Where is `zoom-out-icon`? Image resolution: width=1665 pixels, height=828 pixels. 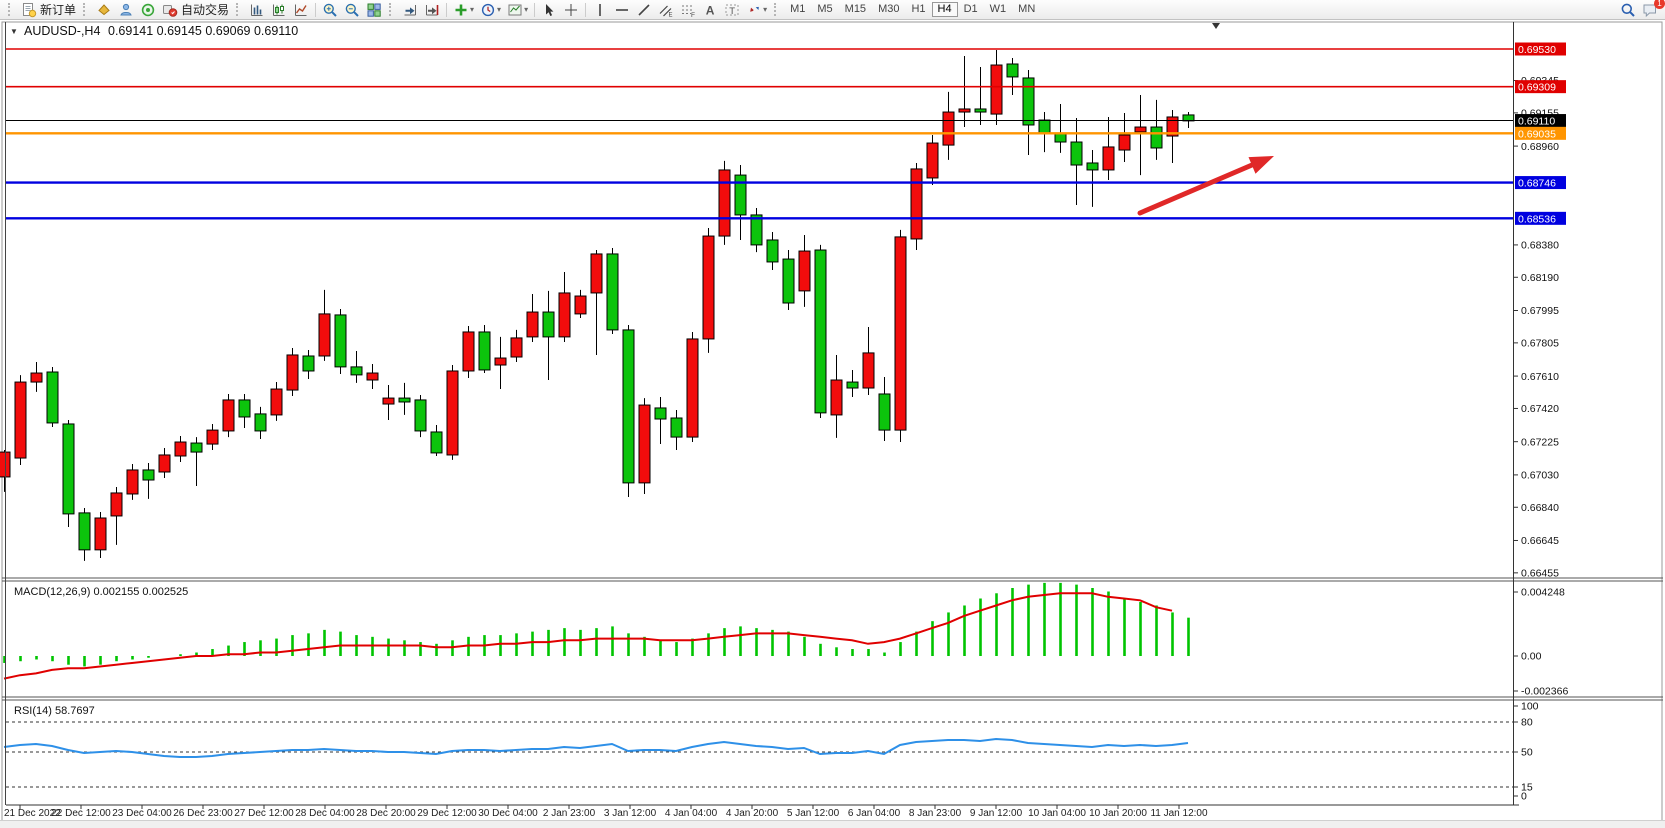 zoom-out-icon is located at coordinates (352, 10).